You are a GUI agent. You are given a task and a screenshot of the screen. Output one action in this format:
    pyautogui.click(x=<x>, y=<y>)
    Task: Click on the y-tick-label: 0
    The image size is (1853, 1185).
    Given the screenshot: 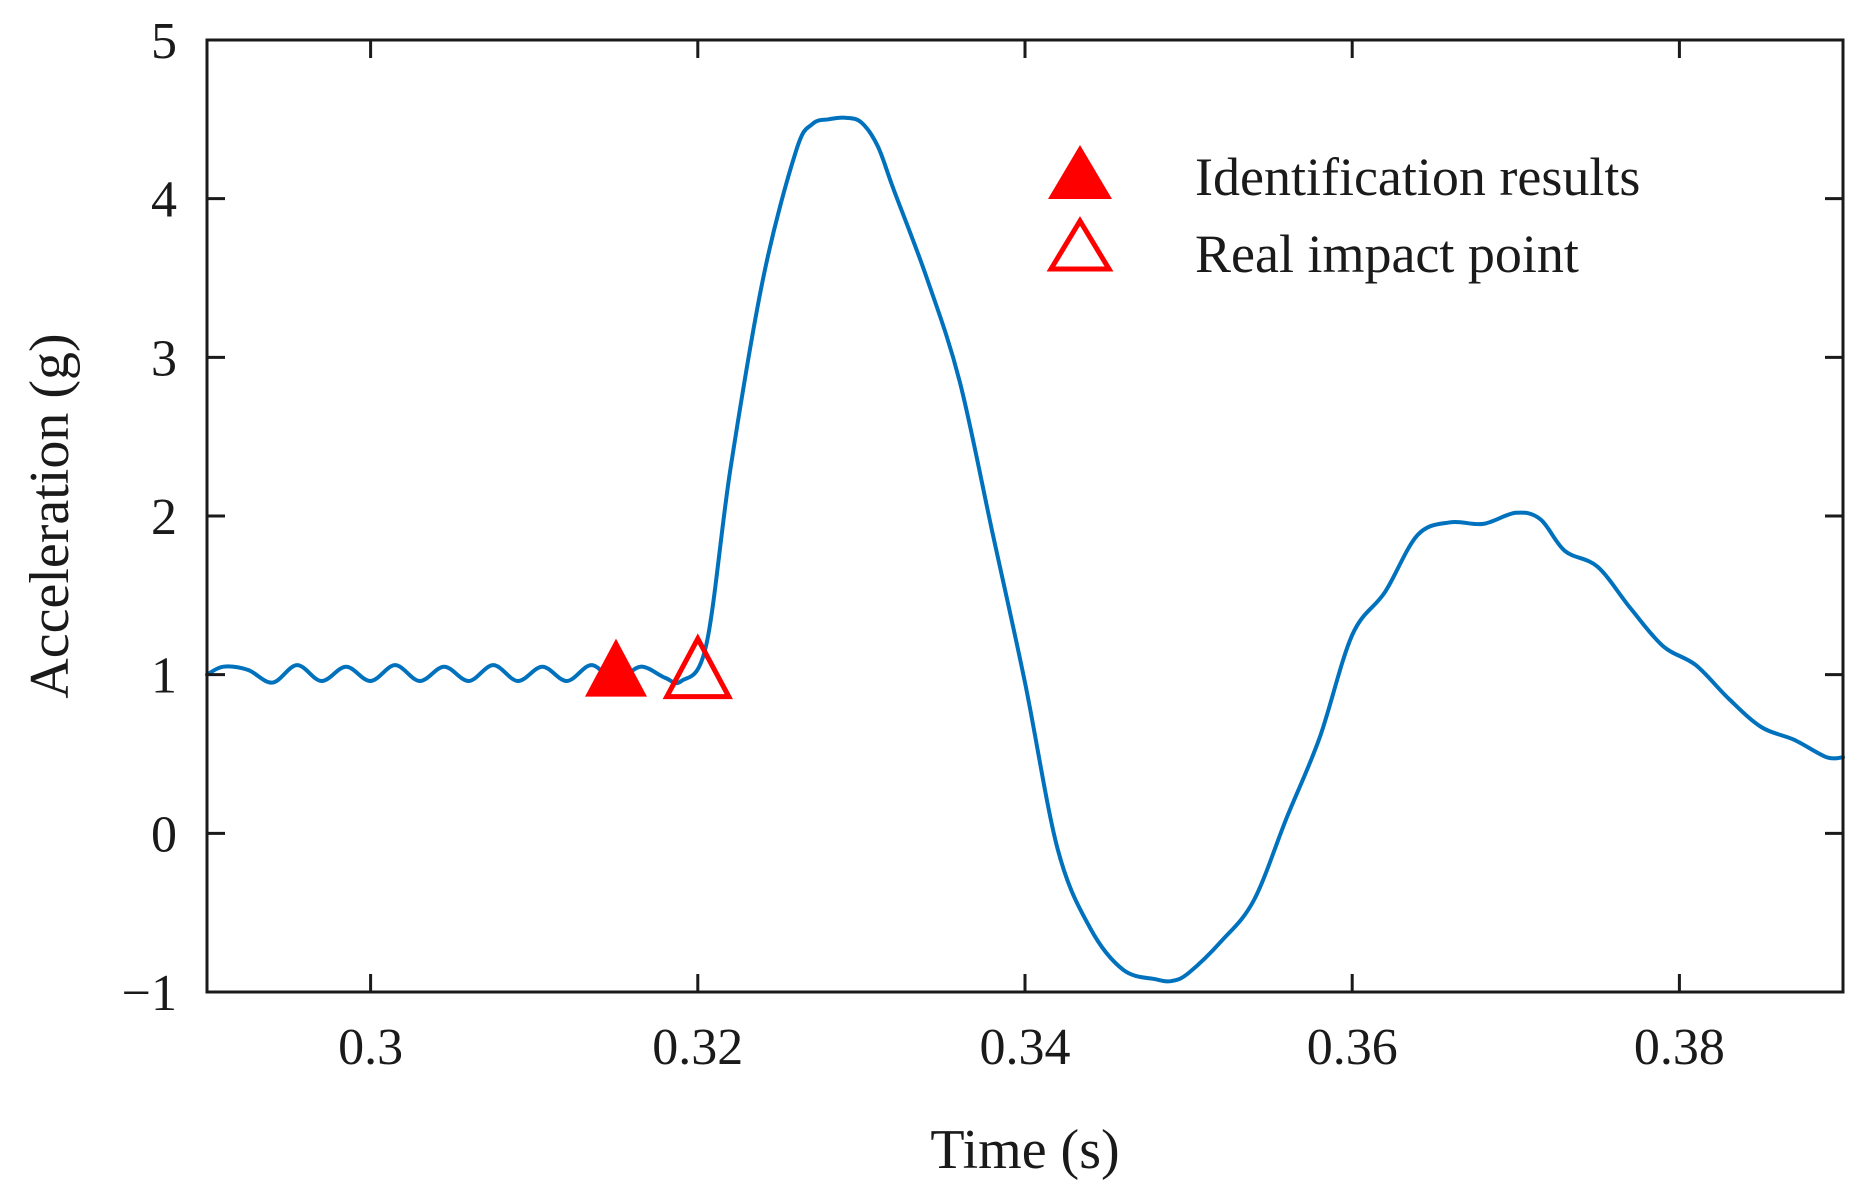 What is the action you would take?
    pyautogui.click(x=164, y=834)
    